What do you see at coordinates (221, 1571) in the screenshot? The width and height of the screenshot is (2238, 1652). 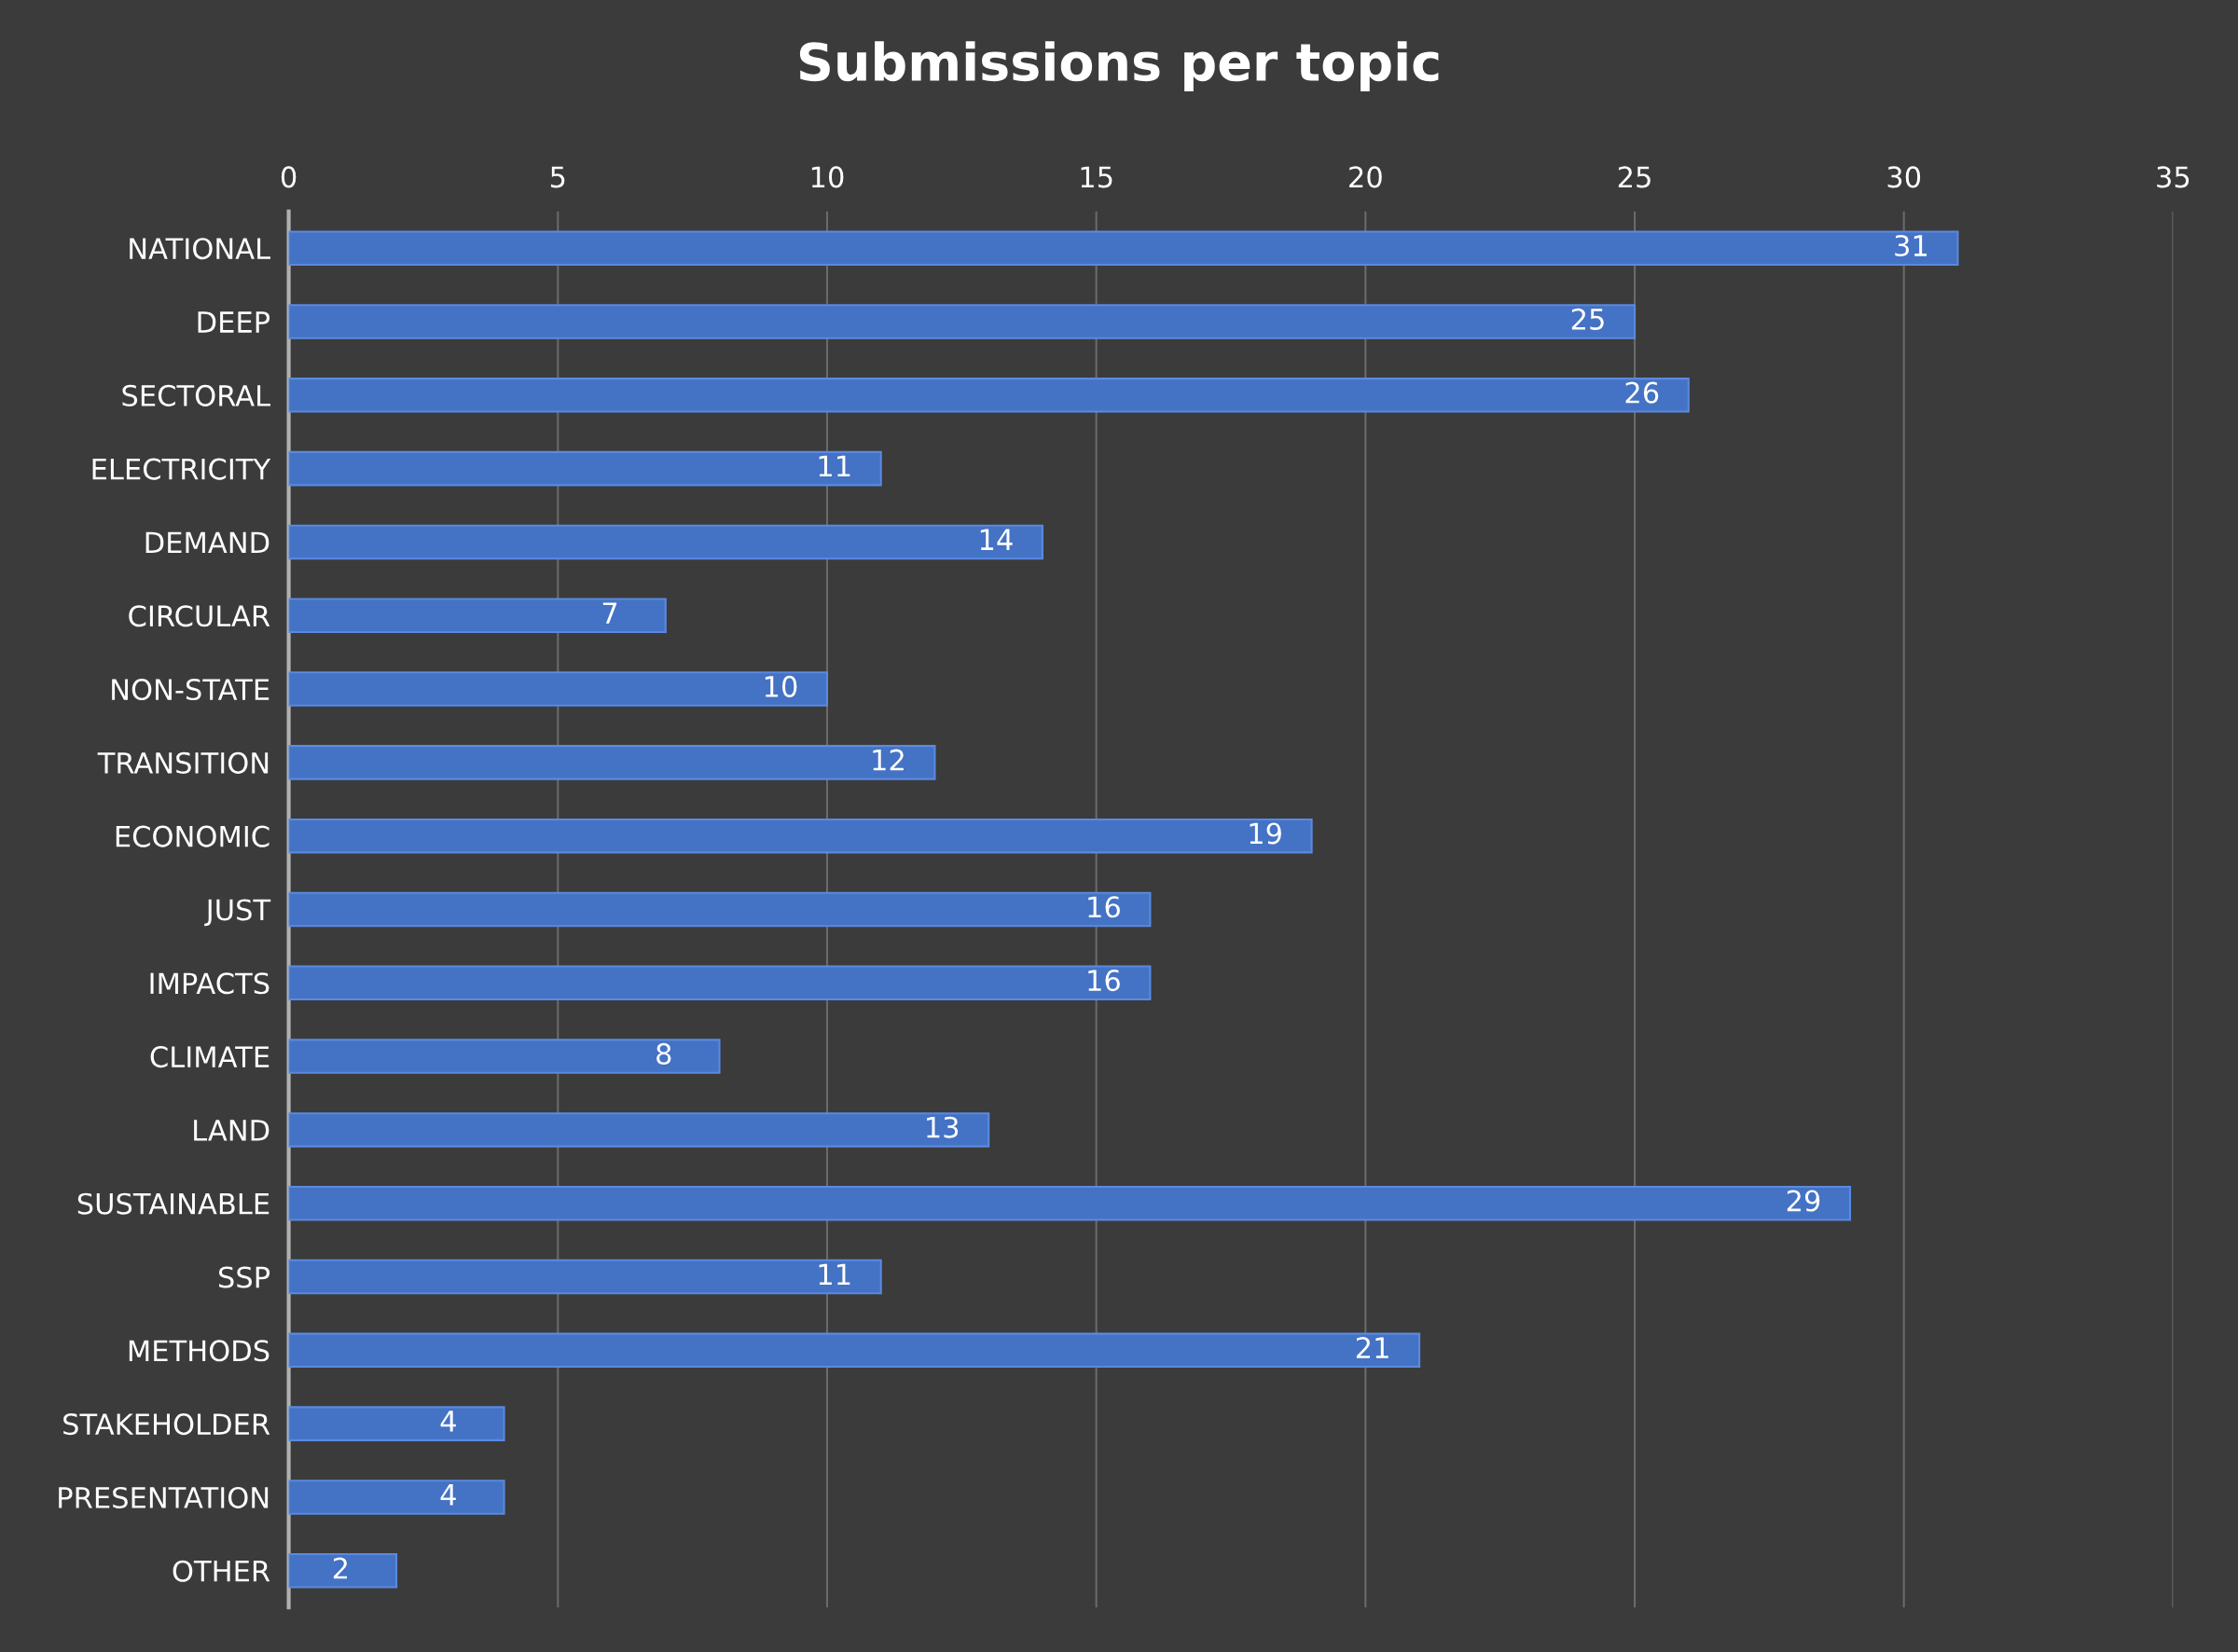 I see `y-tick-label: OTHER` at bounding box center [221, 1571].